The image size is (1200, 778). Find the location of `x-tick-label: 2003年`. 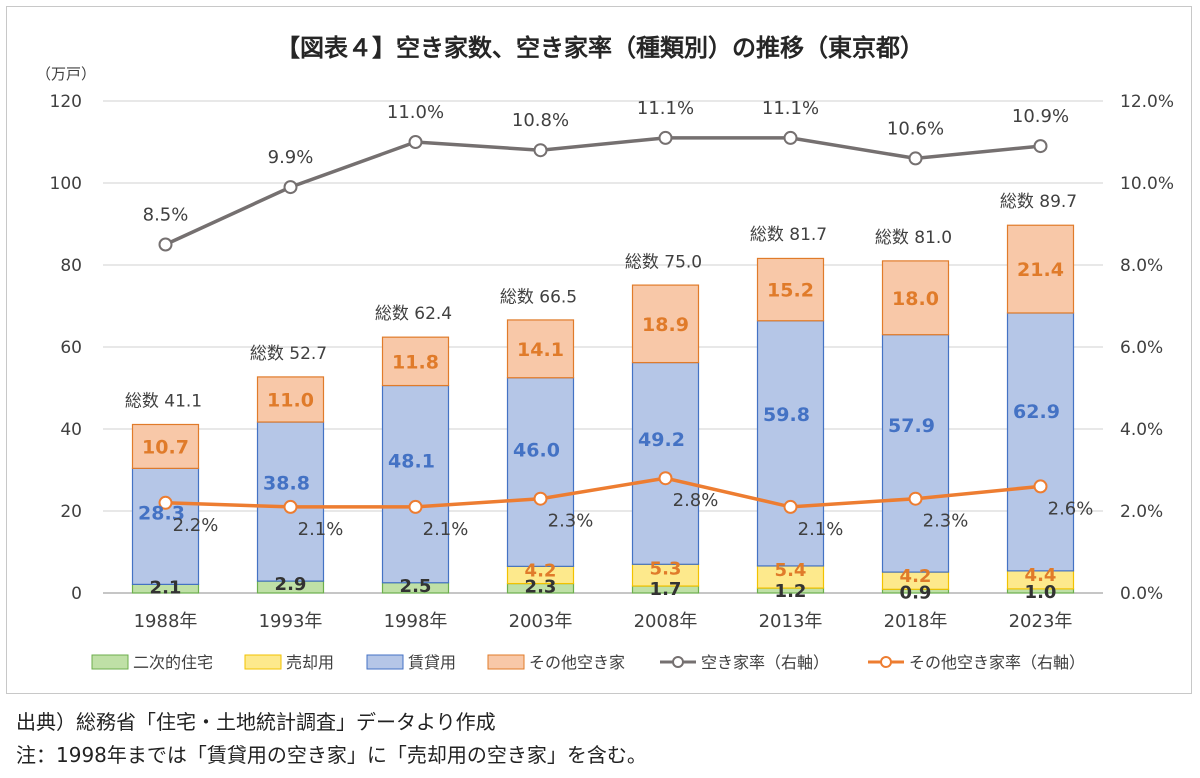

x-tick-label: 2003年 is located at coordinates (541, 621).